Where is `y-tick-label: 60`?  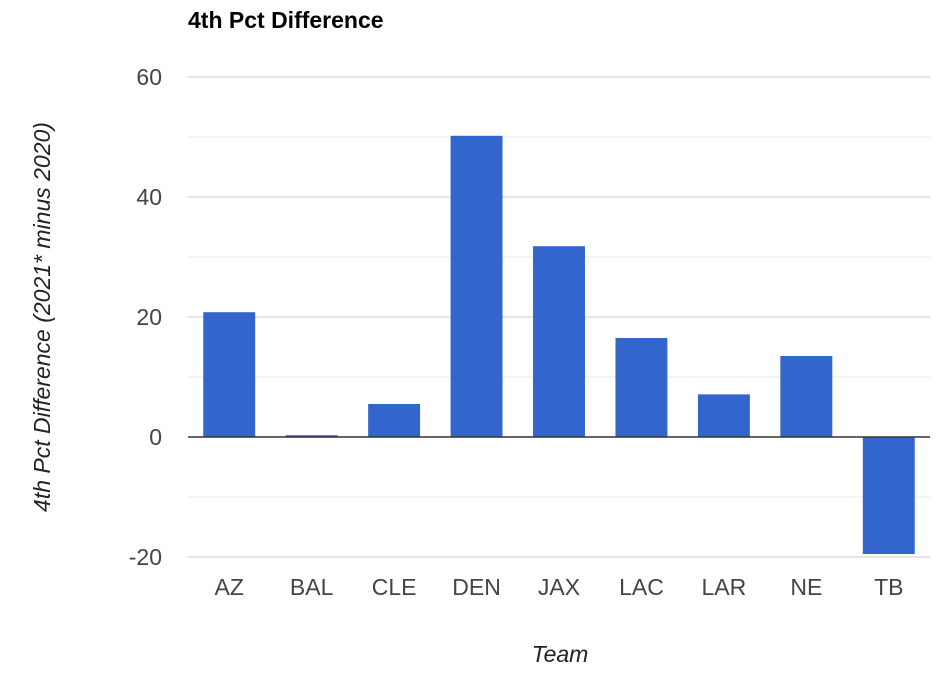 y-tick-label: 60 is located at coordinates (149, 77).